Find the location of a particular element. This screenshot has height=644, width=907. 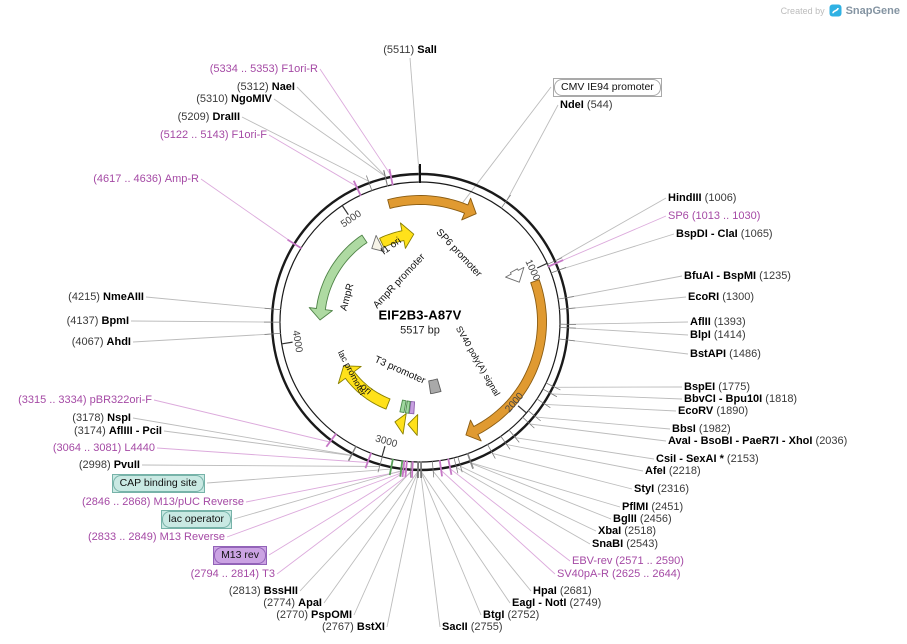

site-name: F1ori-F is located at coordinates (249, 135).